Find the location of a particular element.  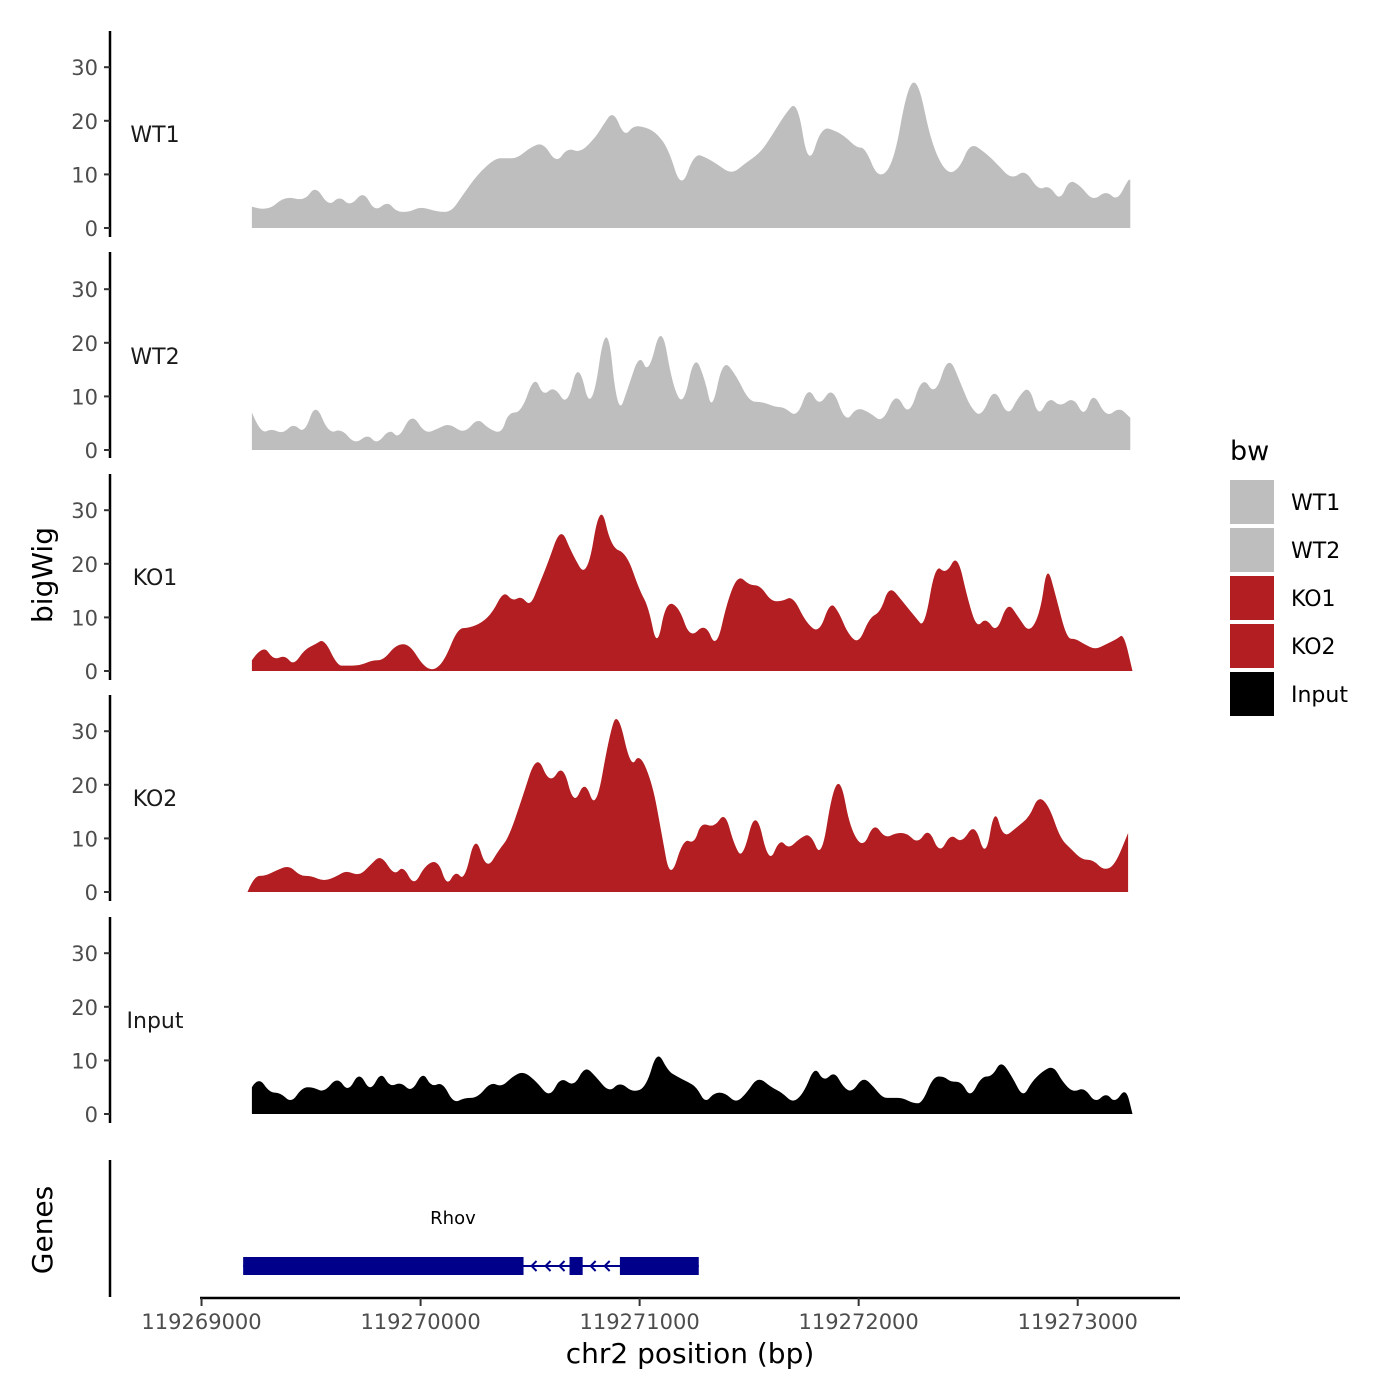

legend-title: bw is located at coordinates (1249, 451).